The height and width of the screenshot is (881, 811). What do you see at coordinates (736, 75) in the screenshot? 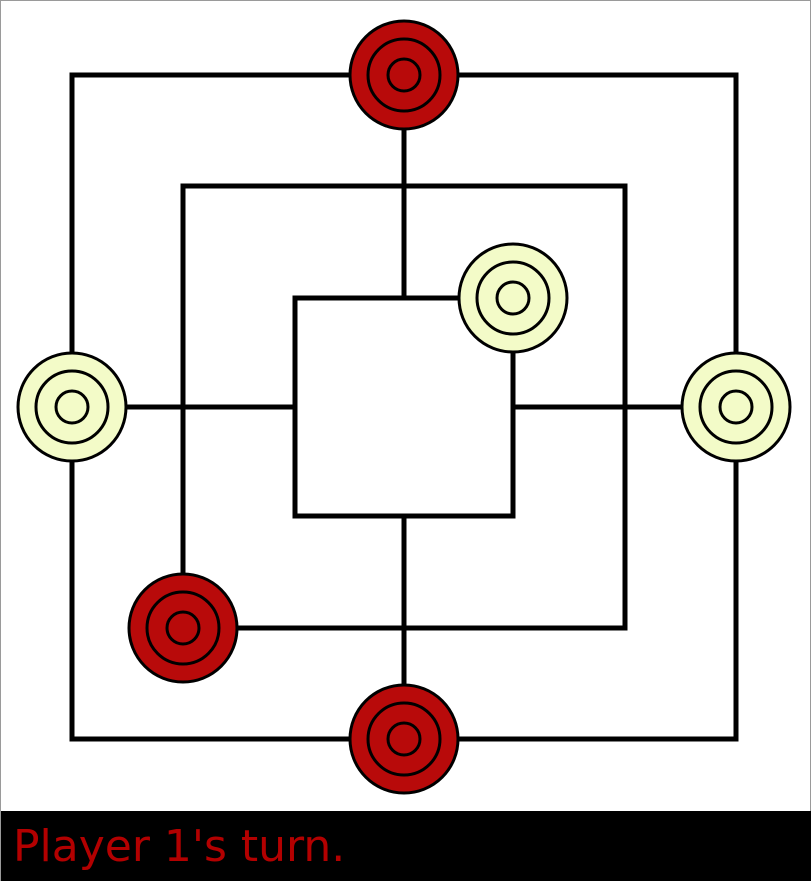
I see `board-point-outer-top-right` at bounding box center [736, 75].